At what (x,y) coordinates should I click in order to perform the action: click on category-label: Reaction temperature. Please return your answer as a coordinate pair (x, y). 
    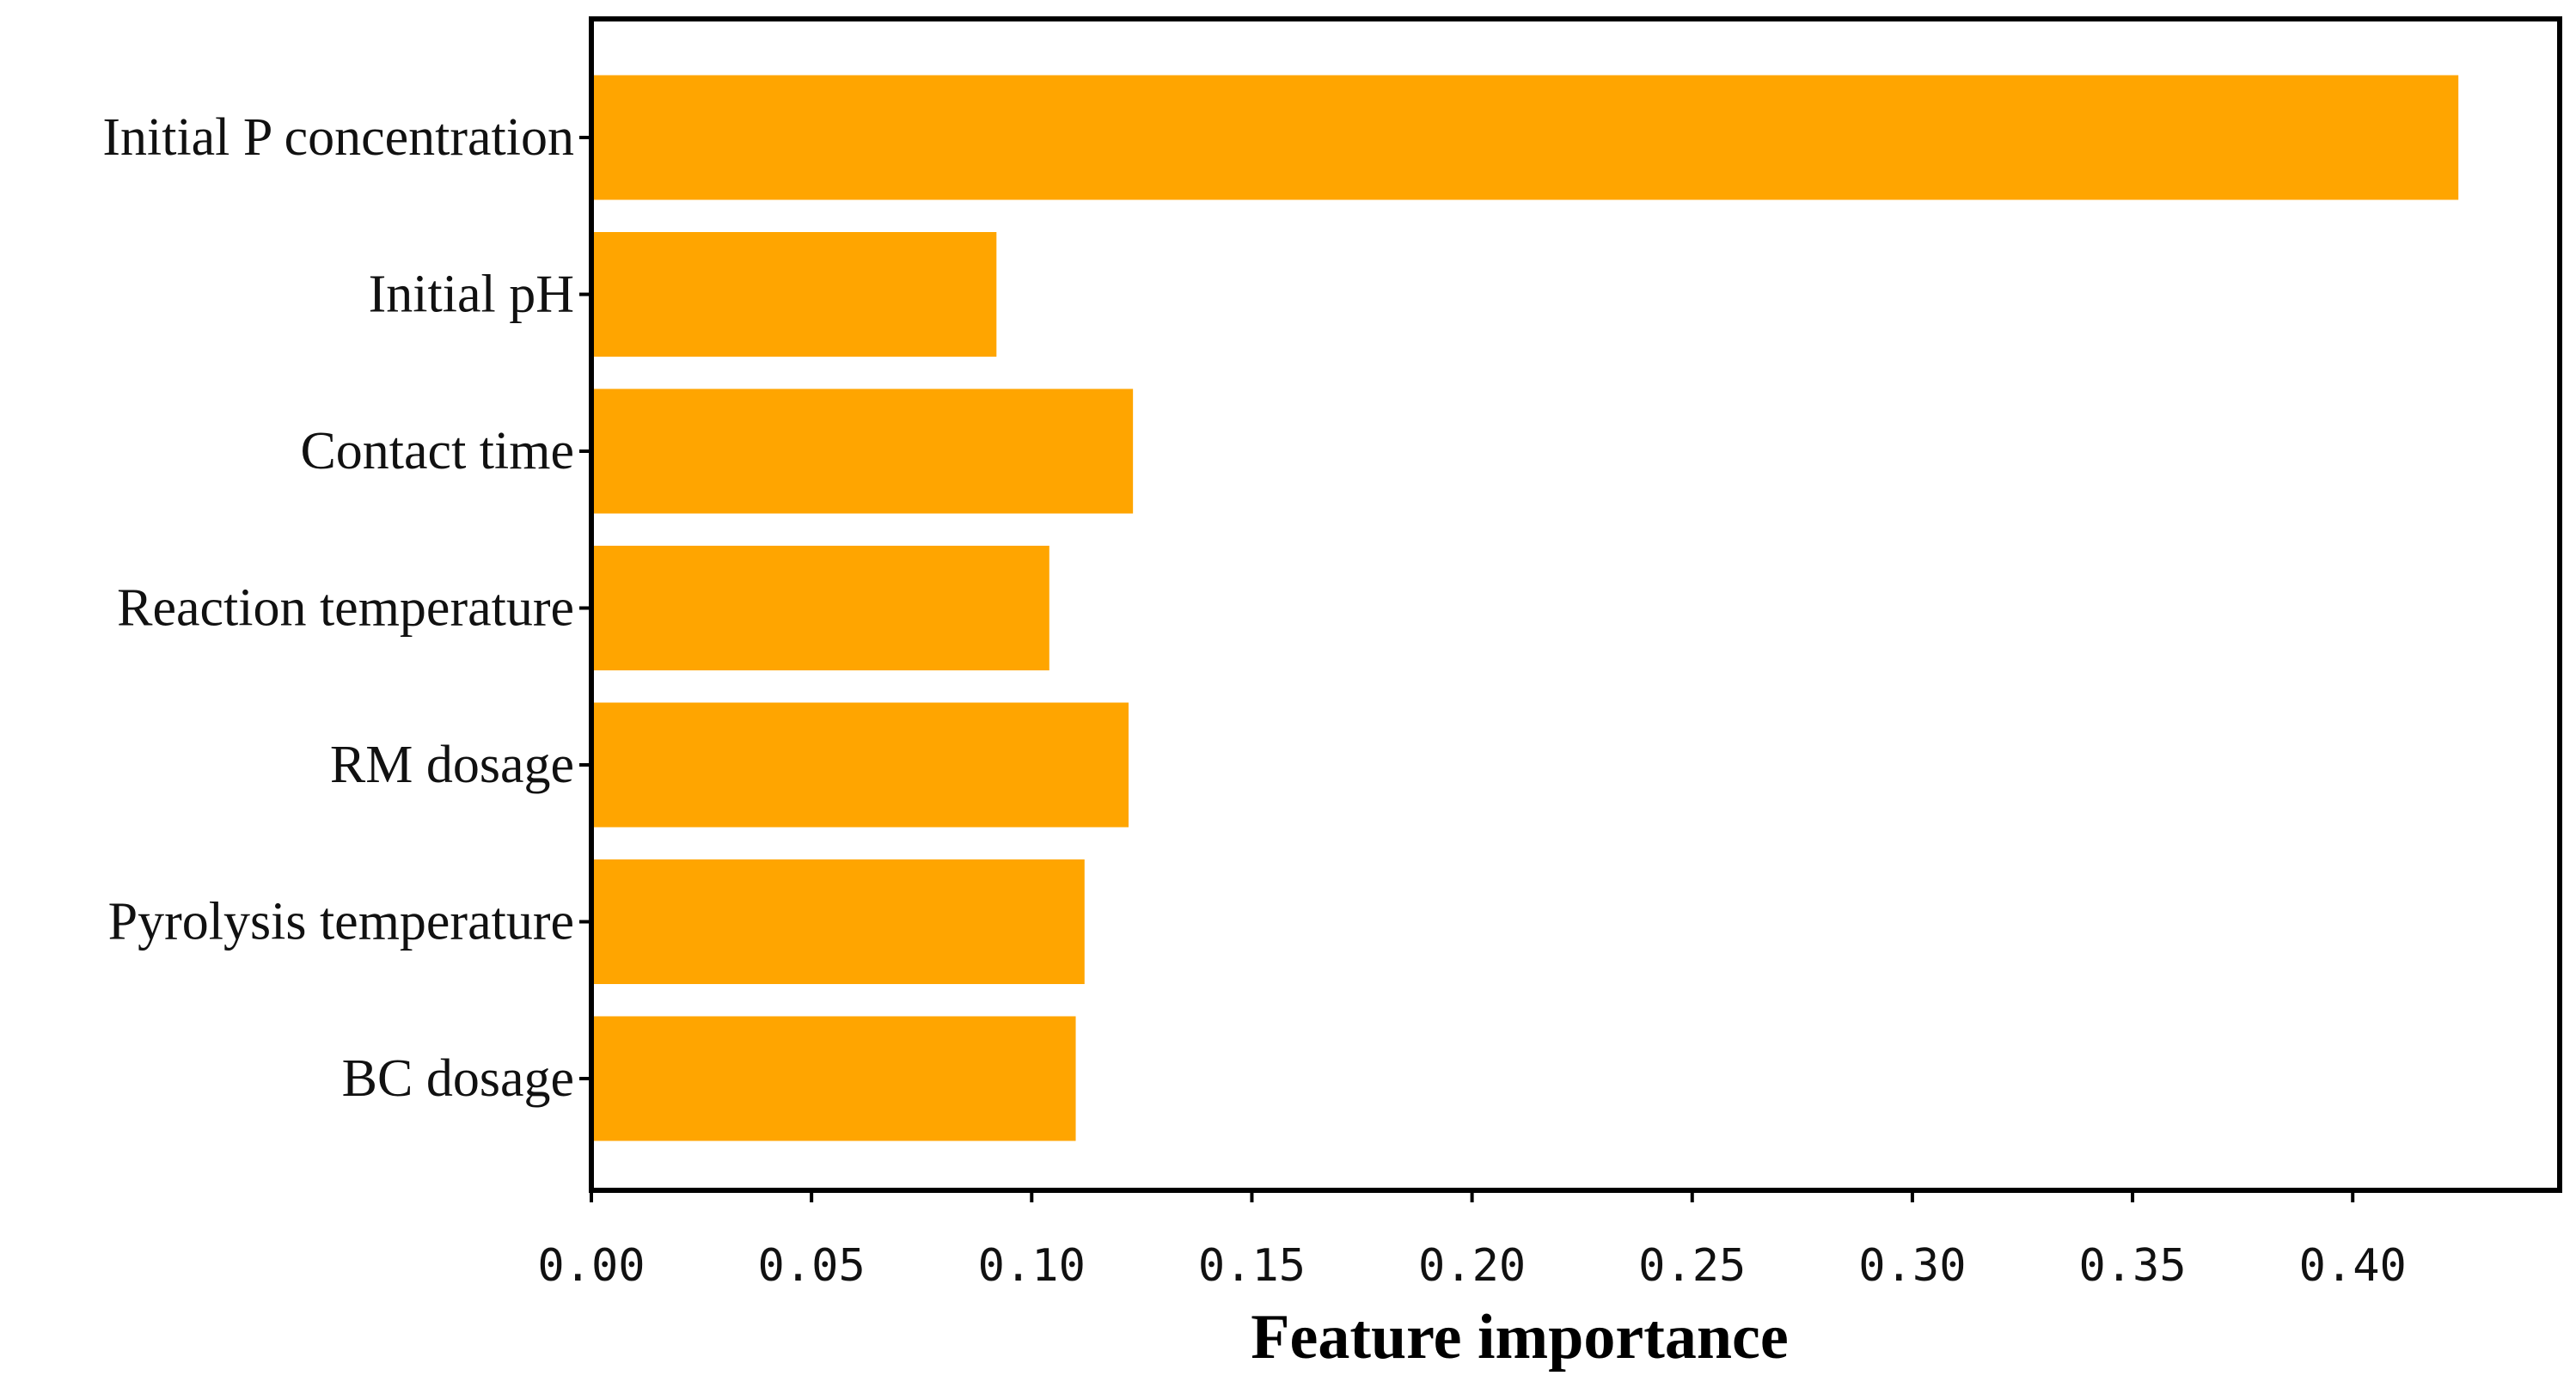
    Looking at the image, I should click on (345, 608).